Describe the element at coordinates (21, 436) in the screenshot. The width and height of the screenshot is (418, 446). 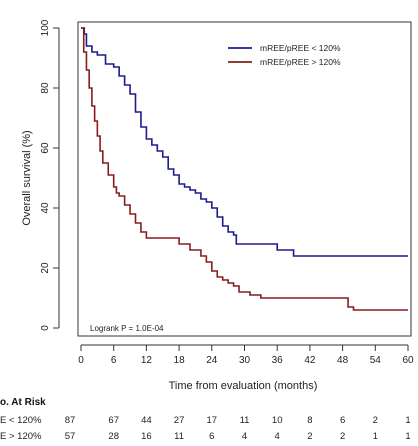
I see `risk-row-label: E > 120%` at that location.